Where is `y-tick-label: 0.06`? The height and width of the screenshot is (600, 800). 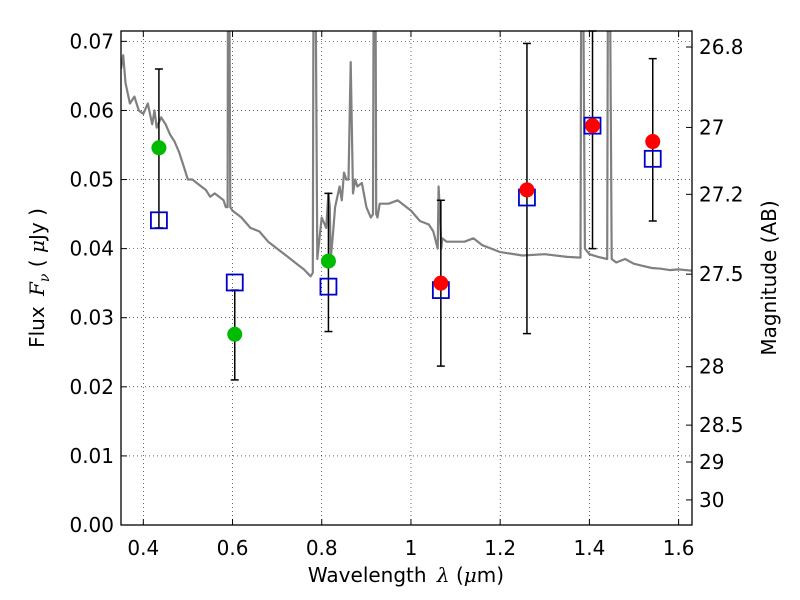
y-tick-label: 0.06 is located at coordinates (91, 110).